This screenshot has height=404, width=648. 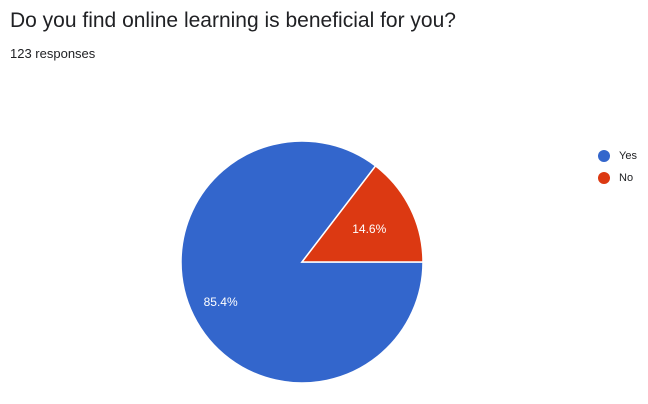 I want to click on pie-data-label-no: 14.6%, so click(x=369, y=229).